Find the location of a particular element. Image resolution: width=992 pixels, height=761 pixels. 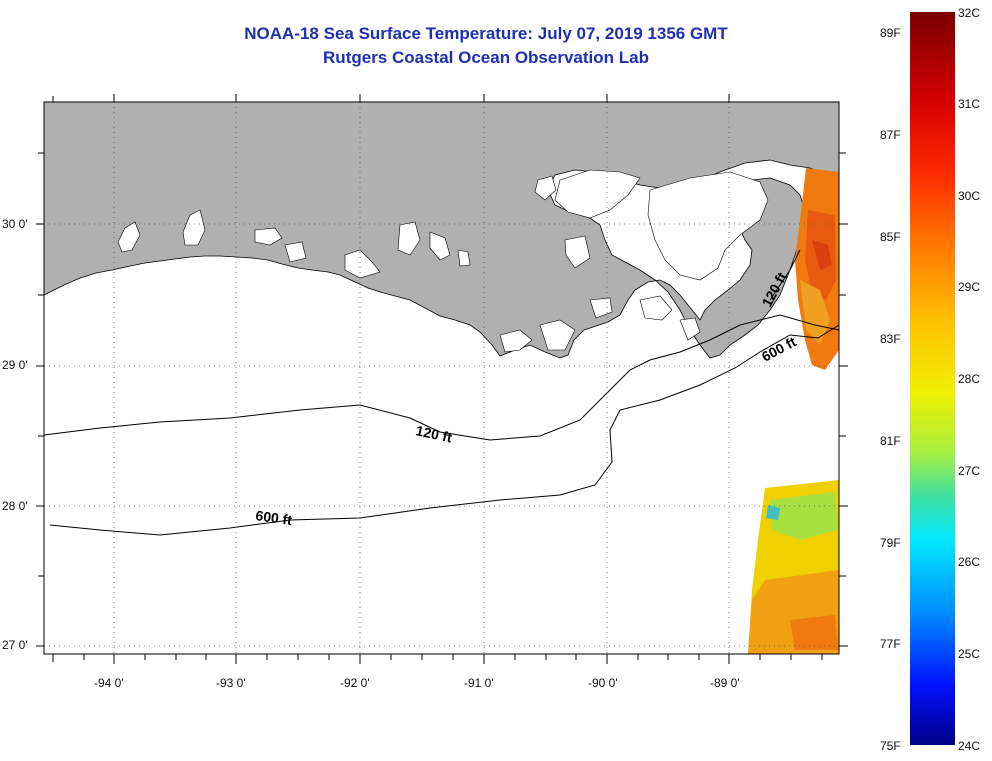

colorbar-fahrenheit-label: 77F is located at coordinates (890, 644).